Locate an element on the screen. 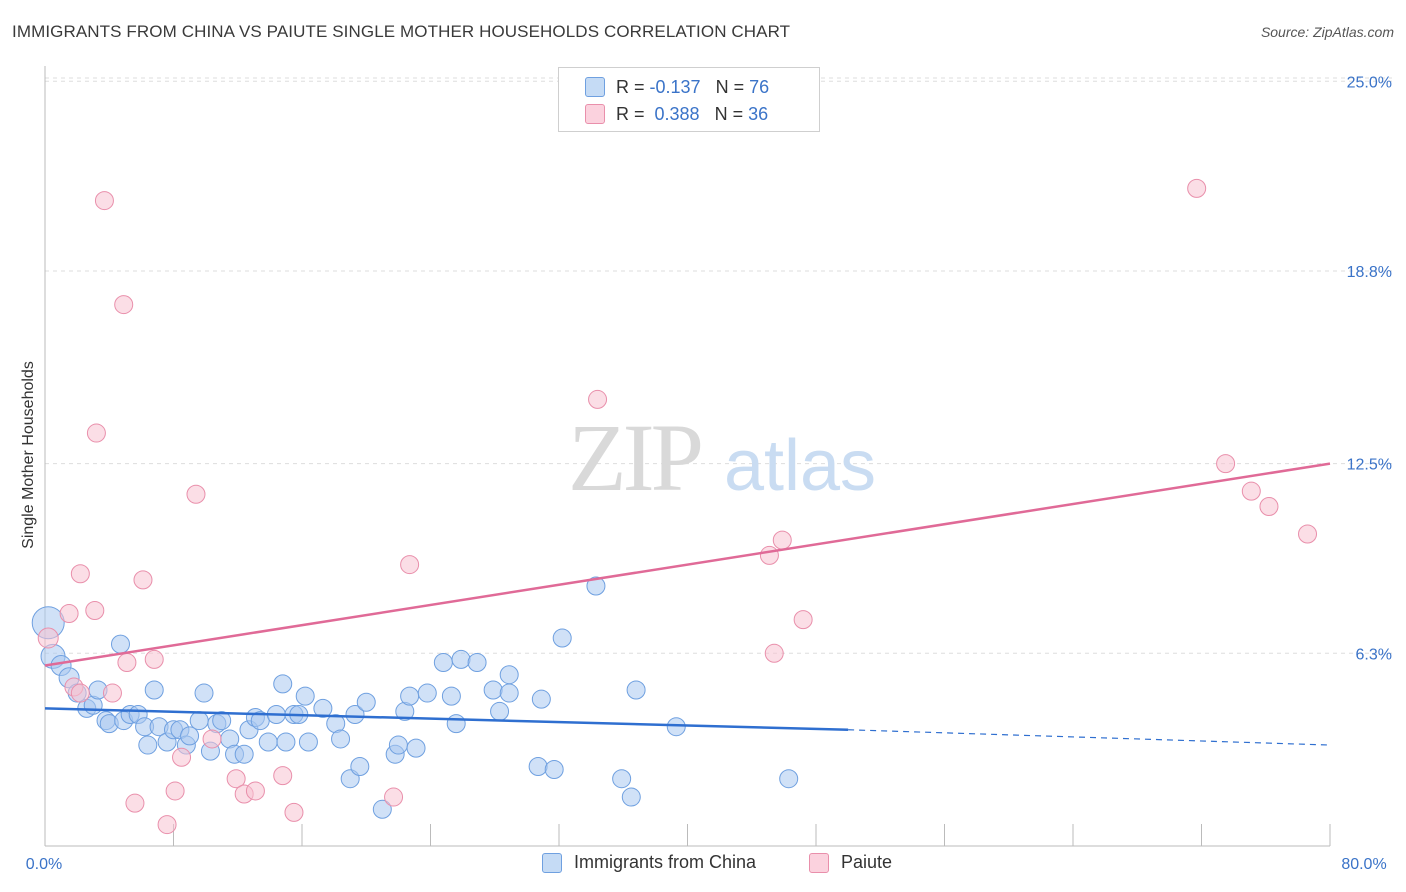  x-tick-label: 0.0% is located at coordinates (44, 864).